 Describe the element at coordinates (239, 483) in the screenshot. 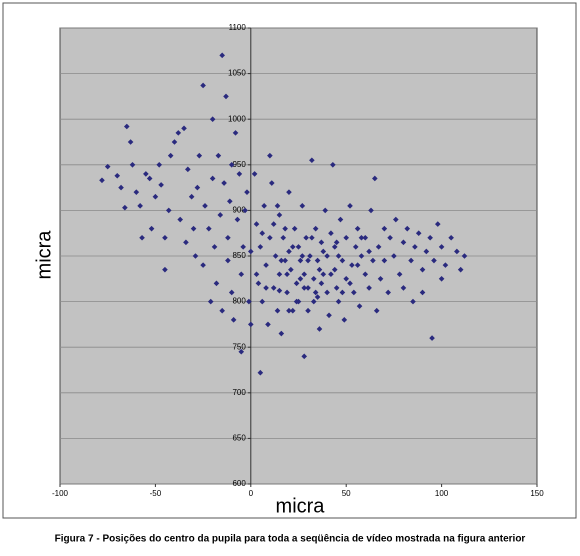

I see `y-tick-label: 600` at that location.